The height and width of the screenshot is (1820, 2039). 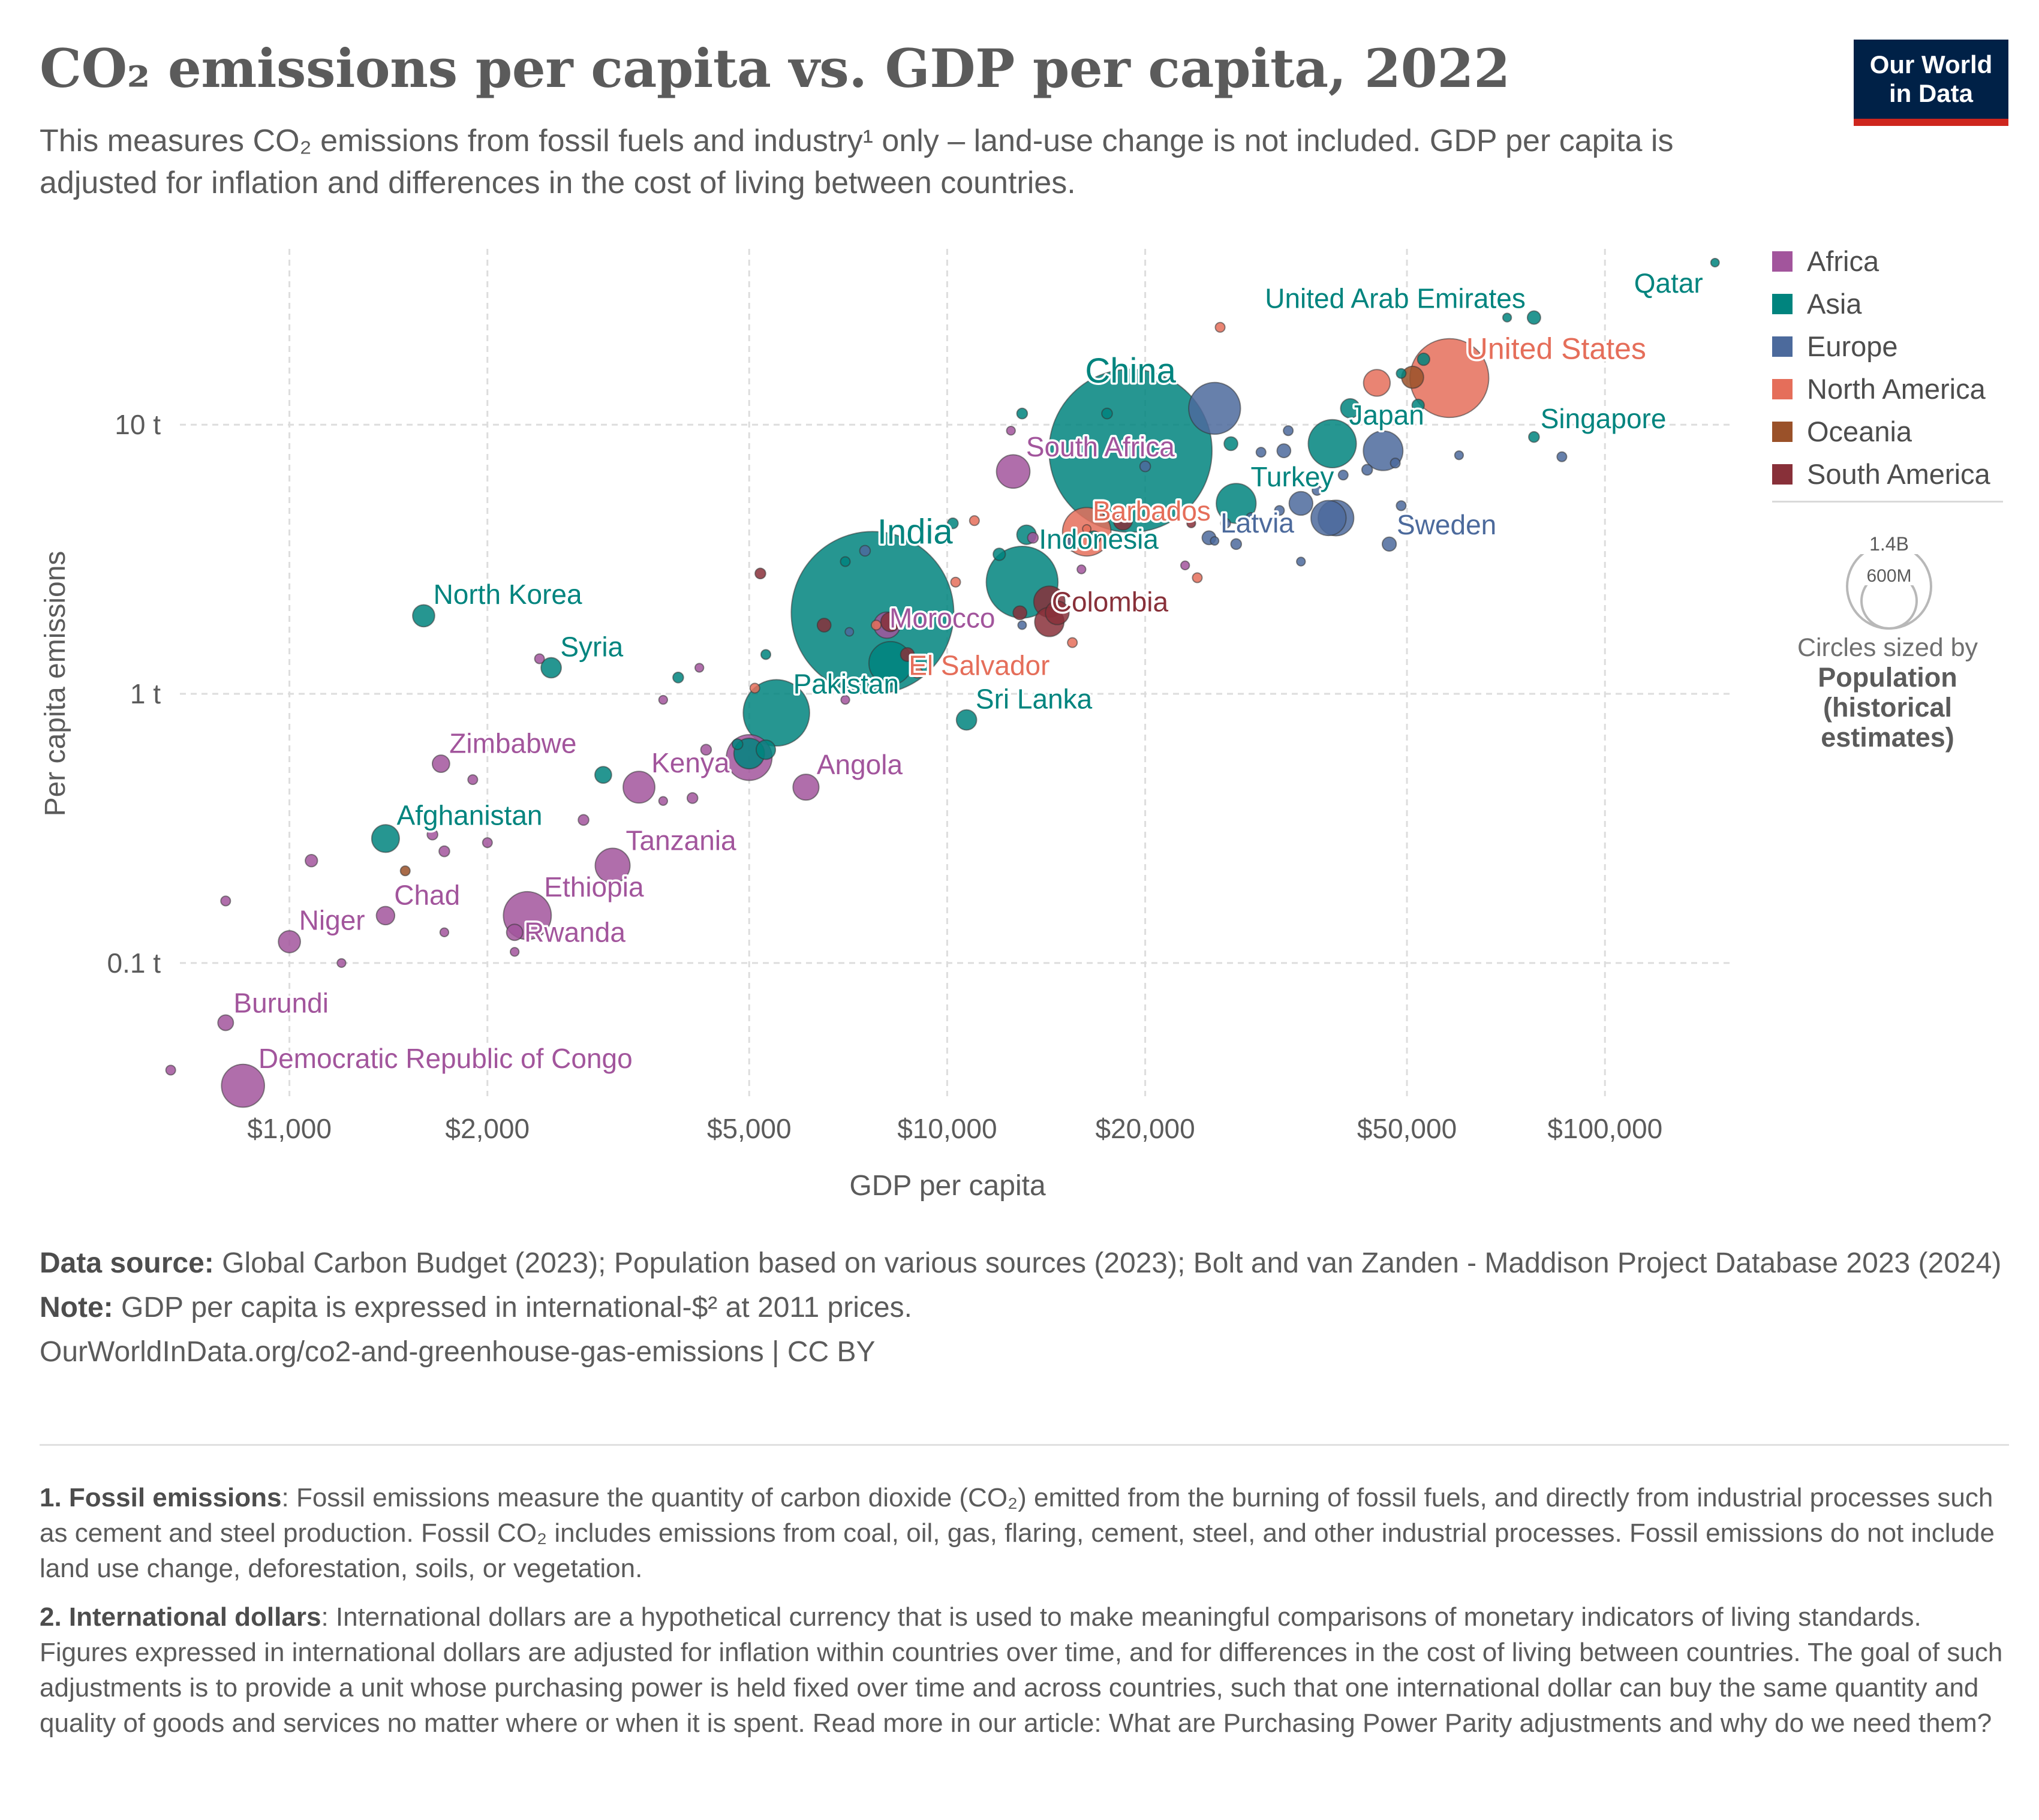 I want to click on point-rwanda, so click(x=515, y=932).